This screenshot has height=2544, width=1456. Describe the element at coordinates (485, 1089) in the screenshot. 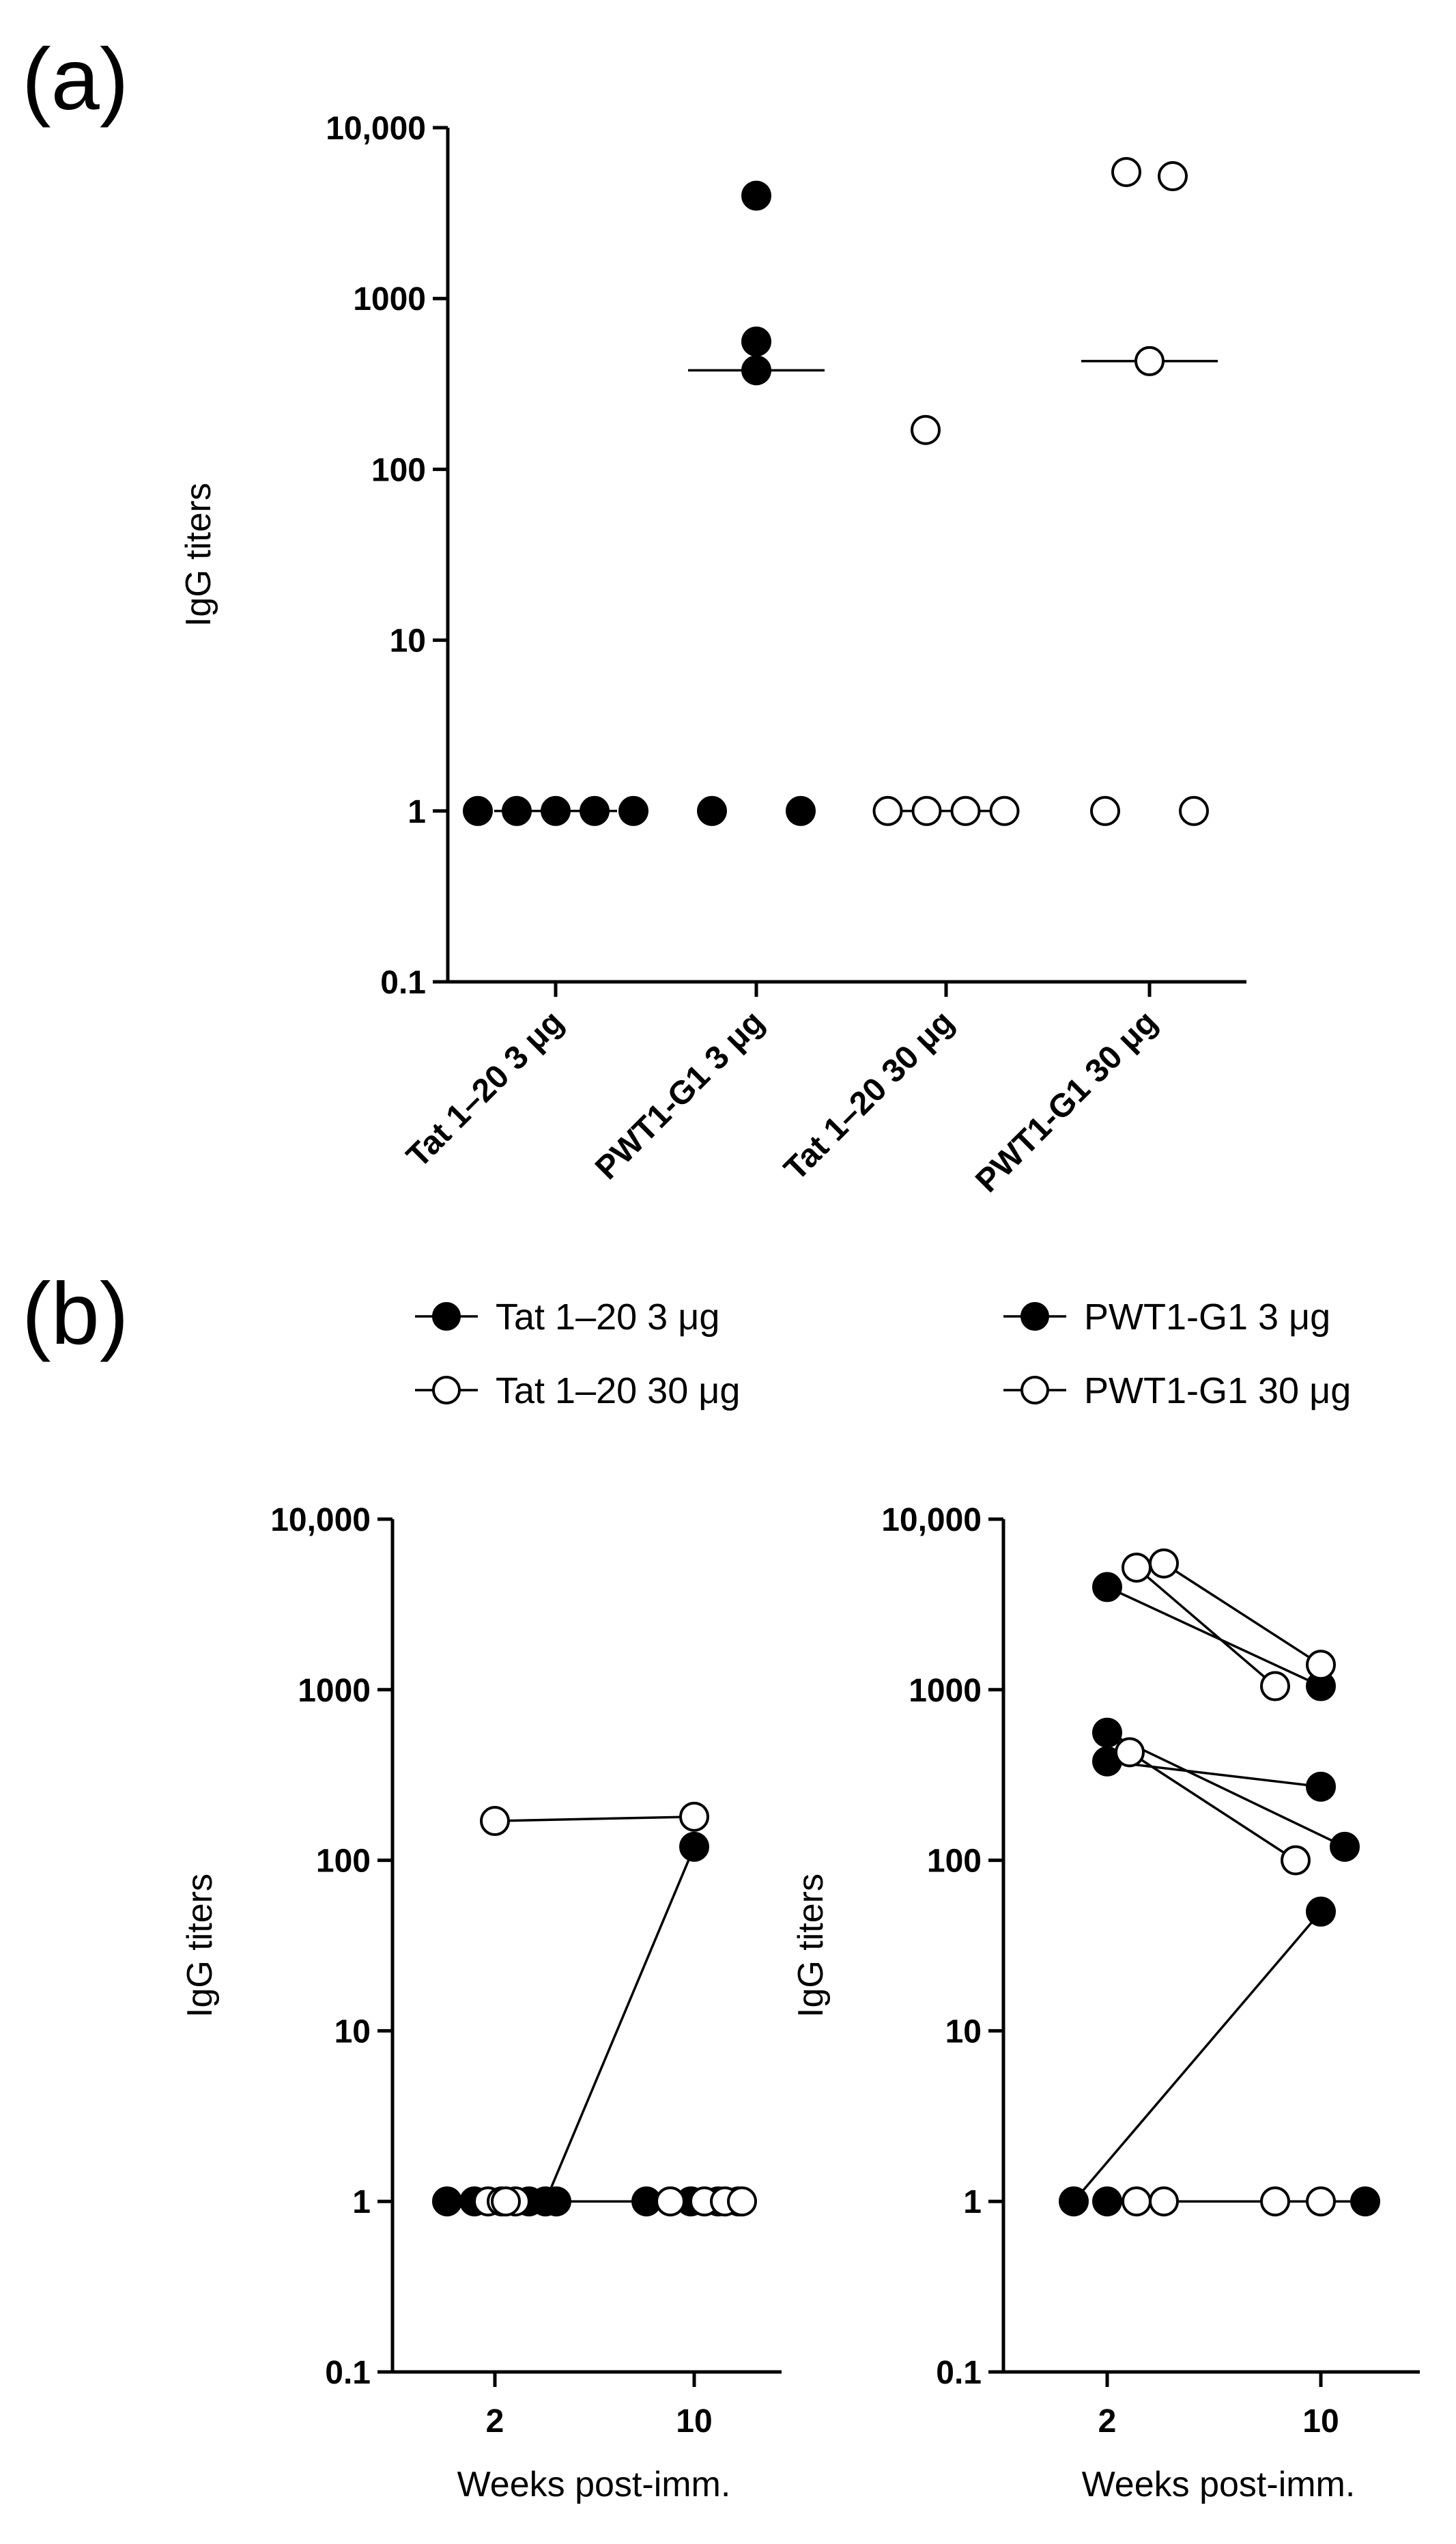

I see `x-tick-label: Tat 1–20 3 μg` at that location.